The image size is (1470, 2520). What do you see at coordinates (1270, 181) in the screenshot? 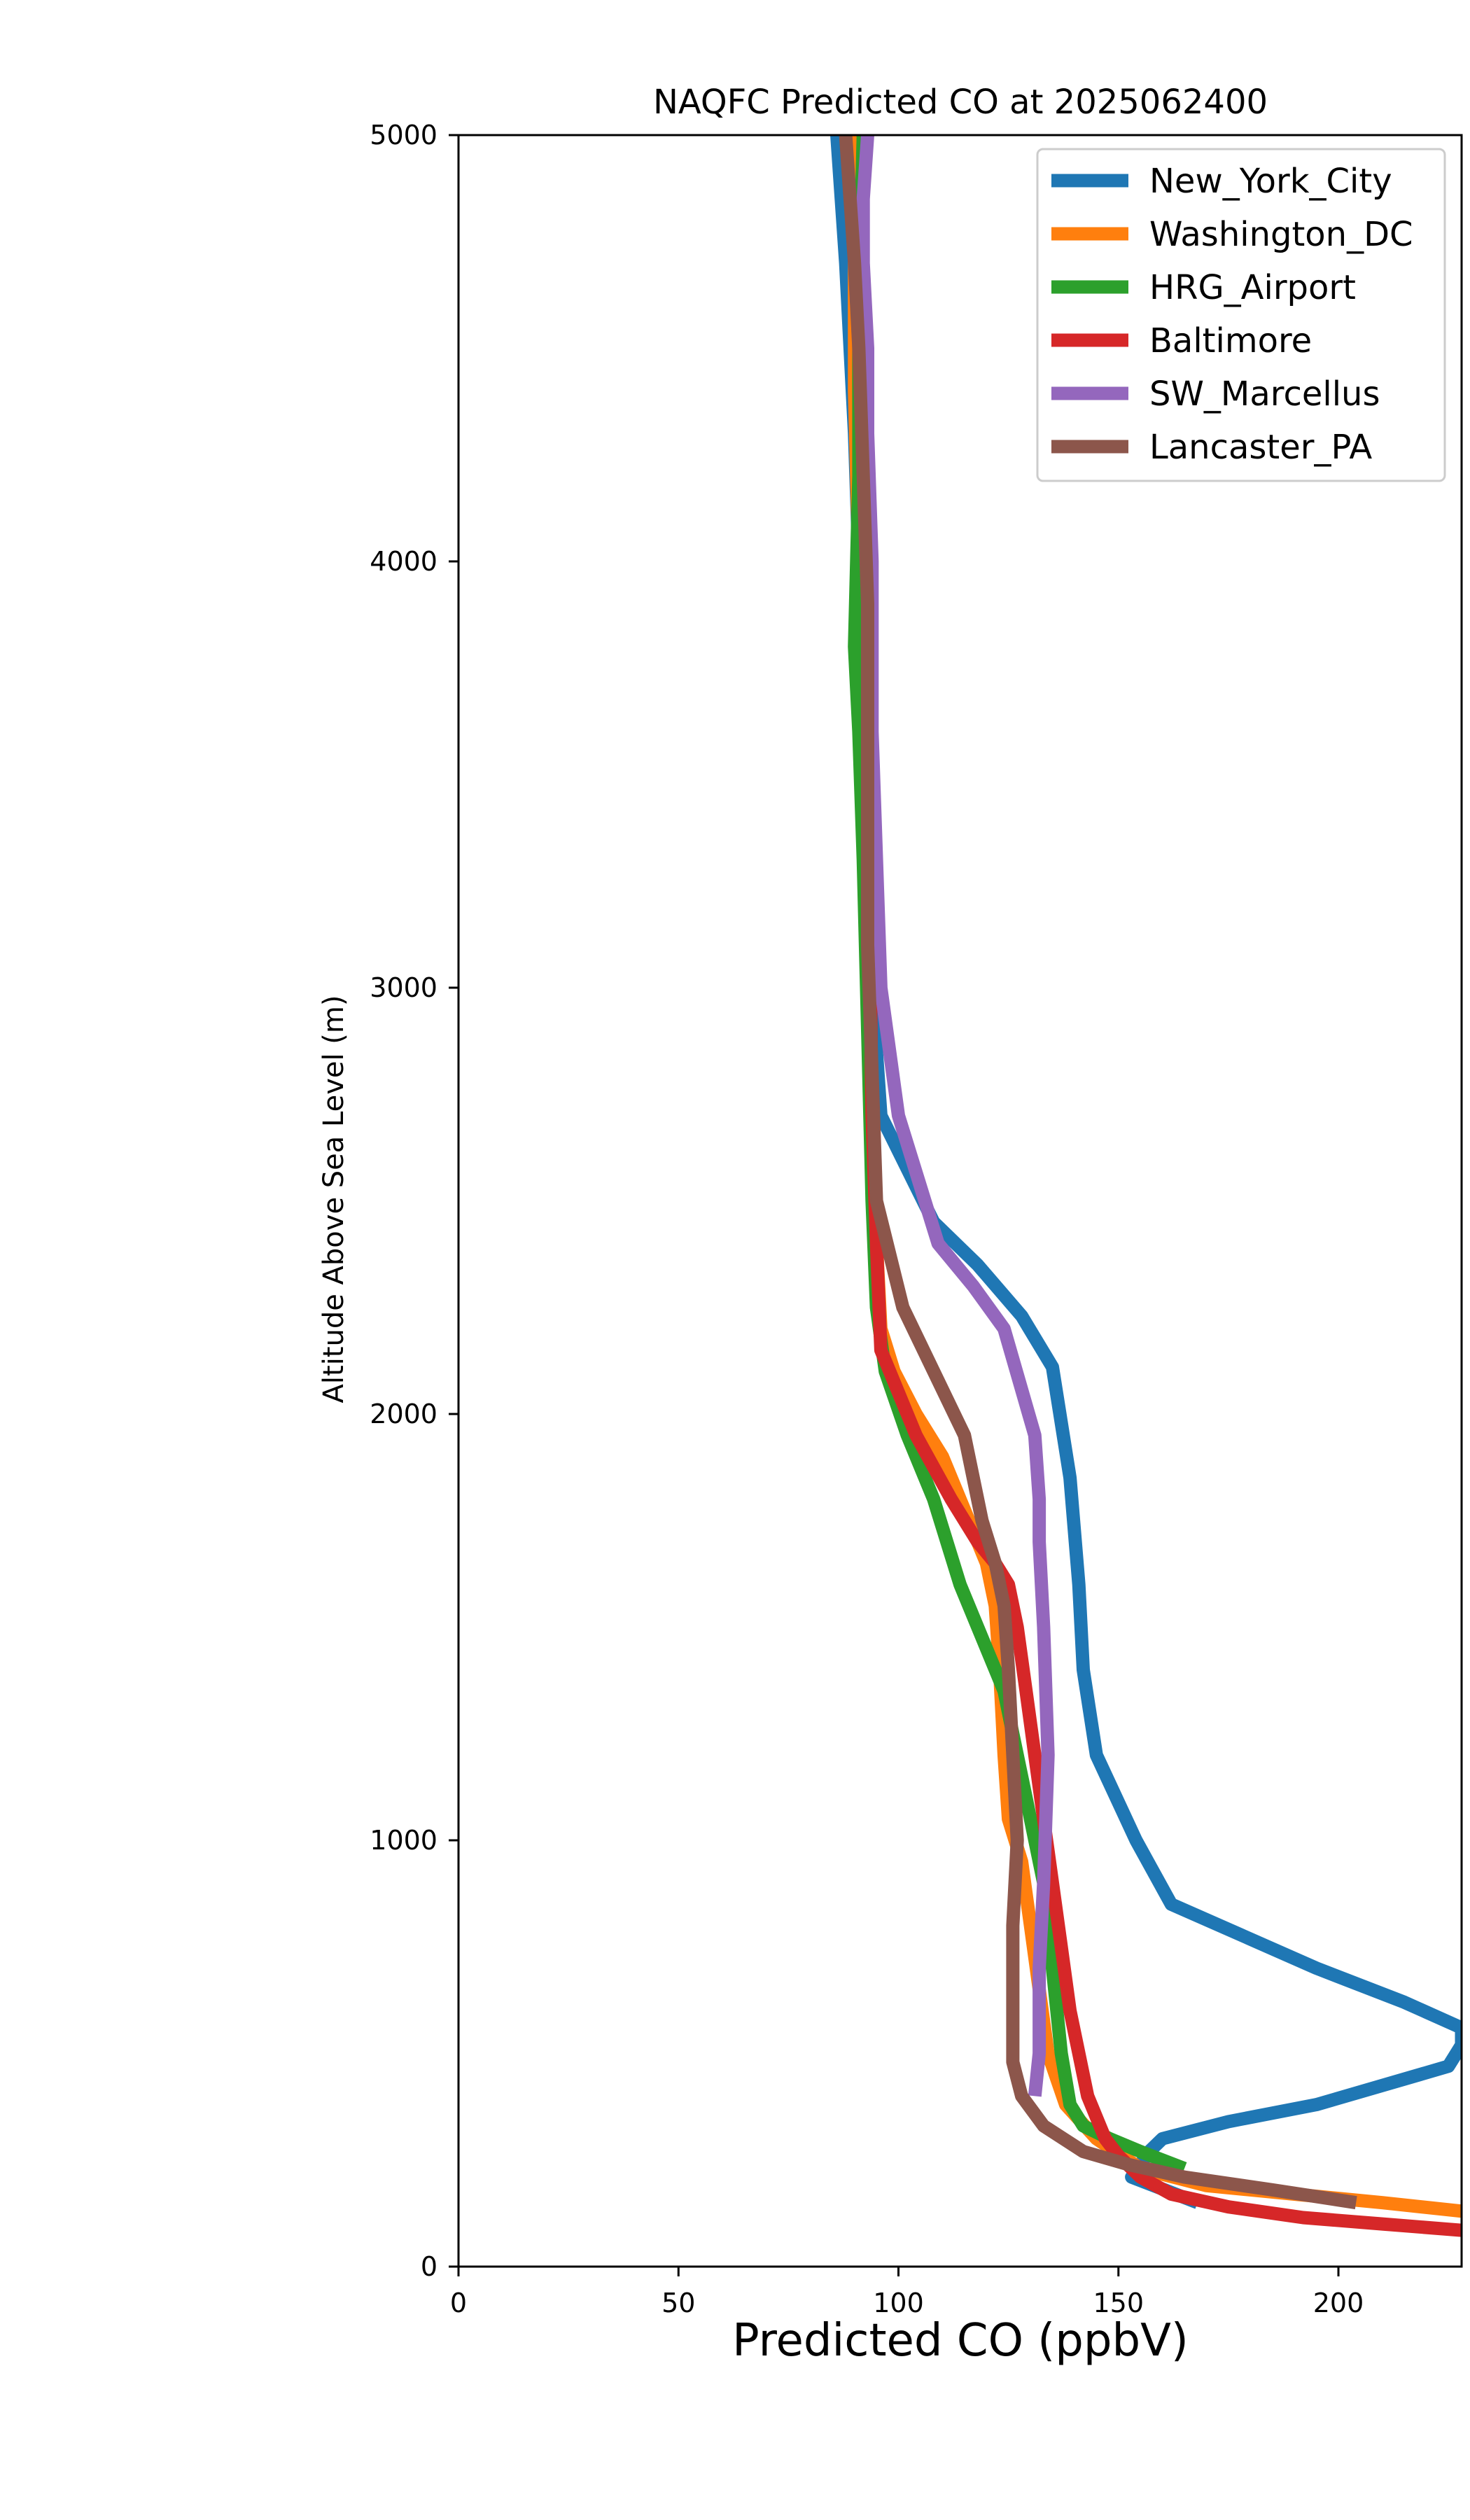
I see `legend-label: New_York_City` at bounding box center [1270, 181].